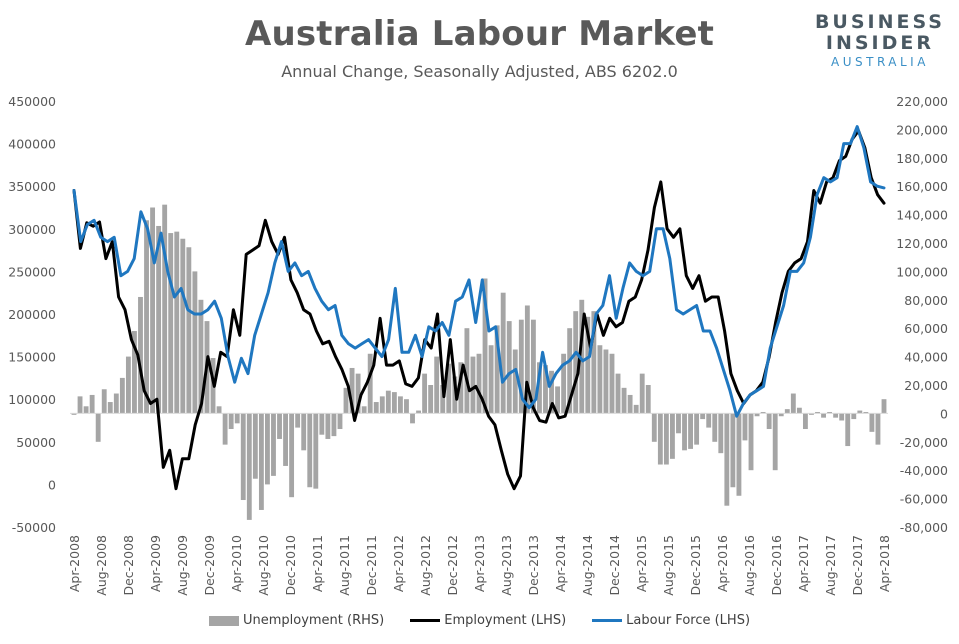 The image size is (959, 644). I want to click on x-tick-label: Aug-2017, so click(830, 565).